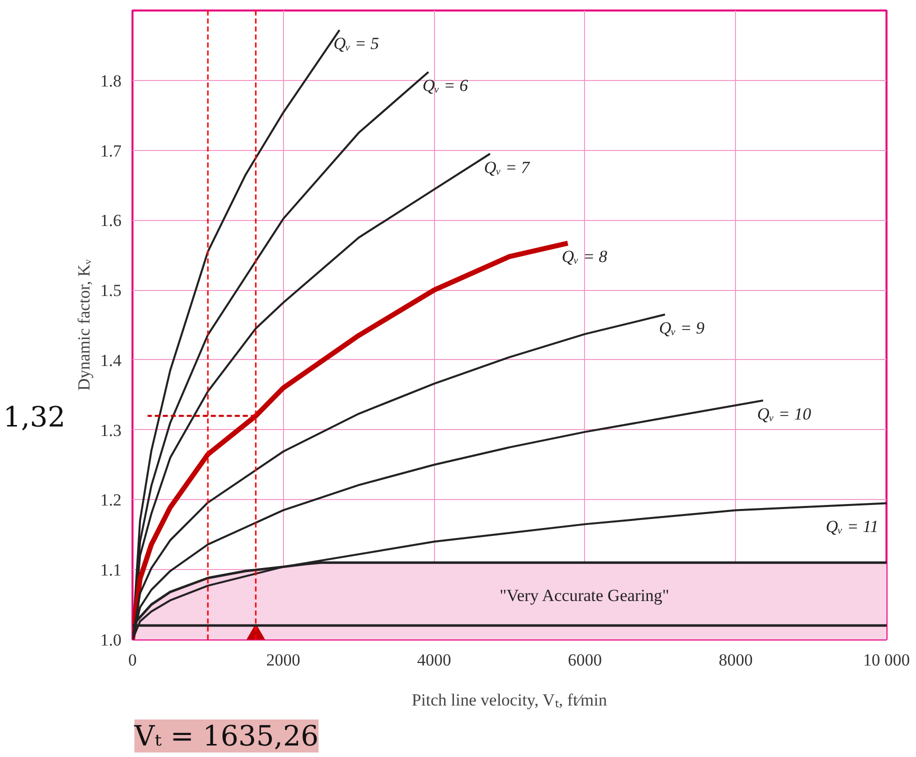 The height and width of the screenshot is (757, 916). Describe the element at coordinates (510, 700) in the screenshot. I see `x-axis-title: Pitch line velocity, Vₜ, ft∕min` at that location.